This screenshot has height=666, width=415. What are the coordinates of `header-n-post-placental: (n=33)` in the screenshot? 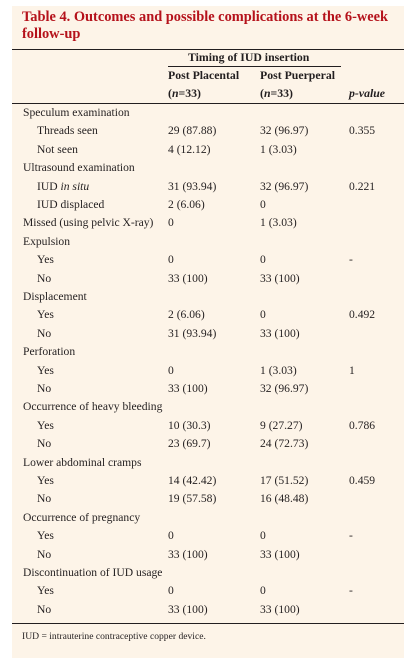 It's located at (184, 93).